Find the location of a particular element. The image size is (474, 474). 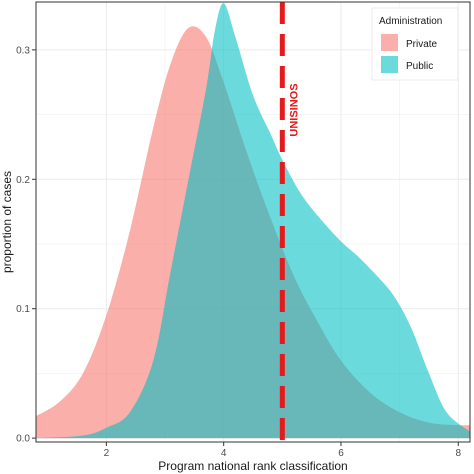

y-axis: 0.0 0.1 0.2 0.3 is located at coordinates (26, 245).